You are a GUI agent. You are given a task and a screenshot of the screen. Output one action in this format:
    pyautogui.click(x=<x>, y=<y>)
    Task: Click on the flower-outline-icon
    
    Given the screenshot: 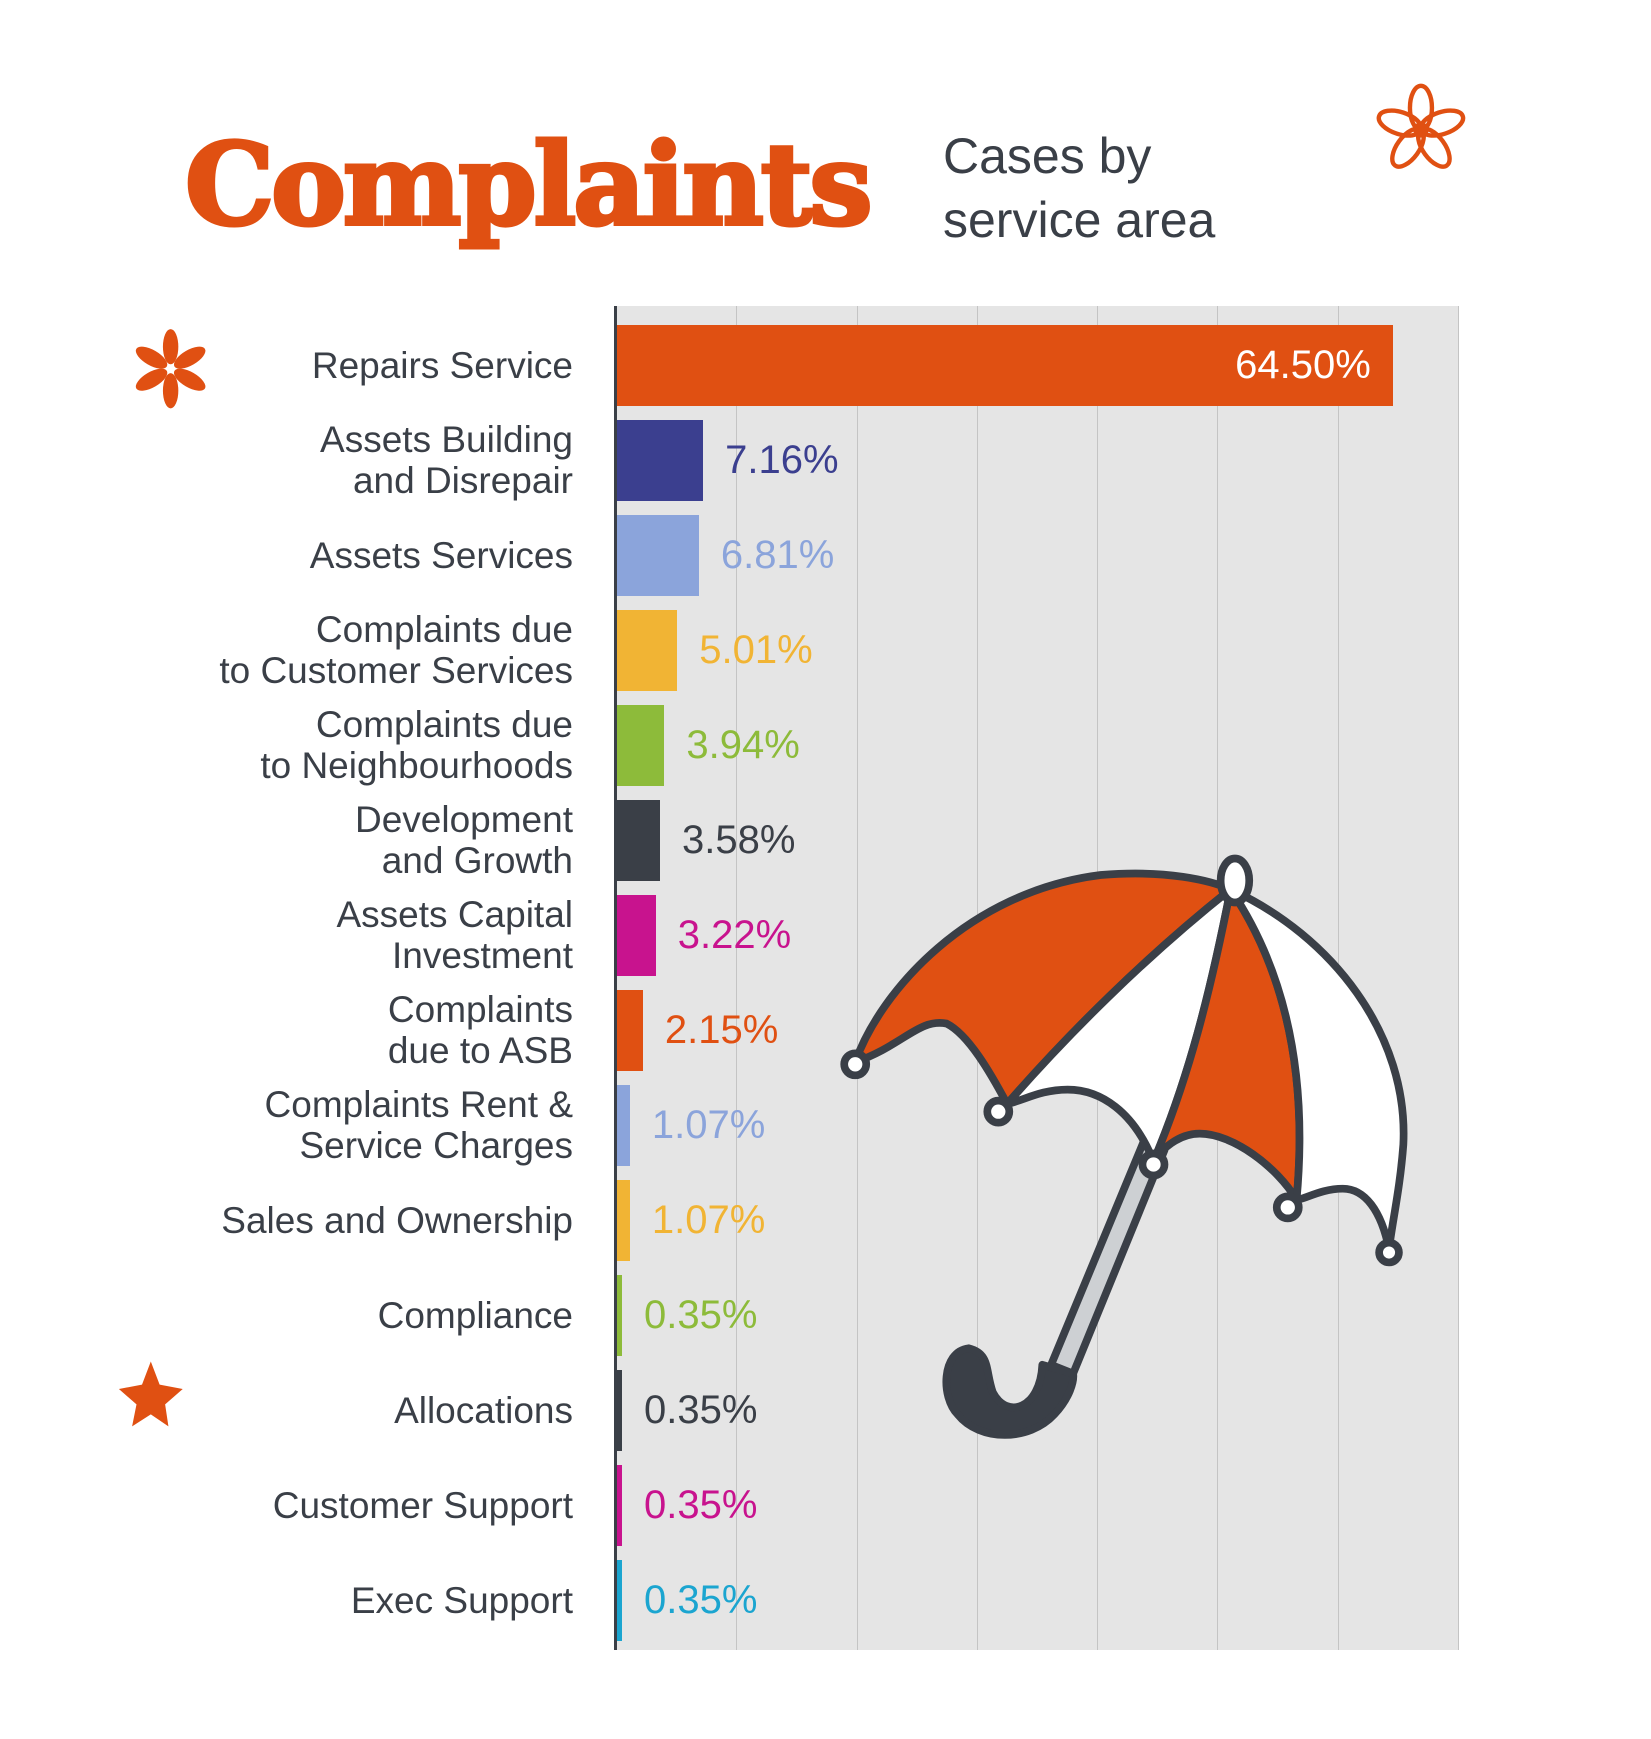 What is the action you would take?
    pyautogui.click(x=1421, y=126)
    